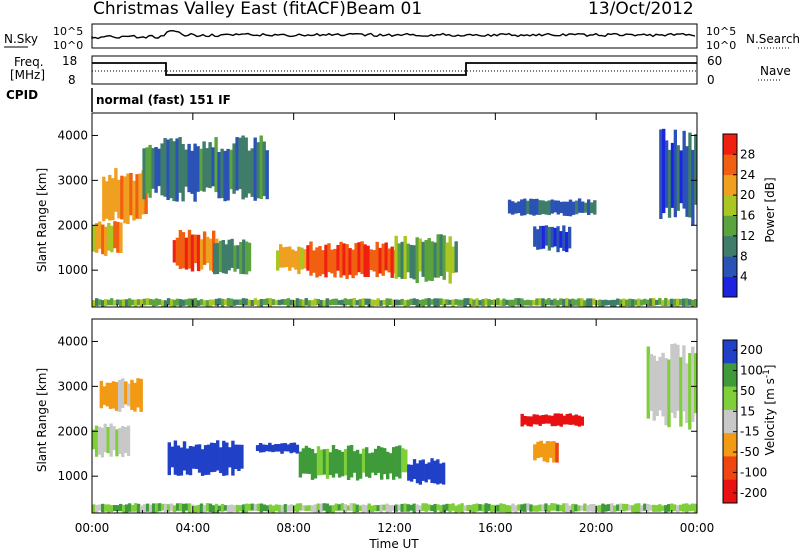 The image size is (800, 554). I want to click on colorbar-tick-label: -15, so click(750, 432).